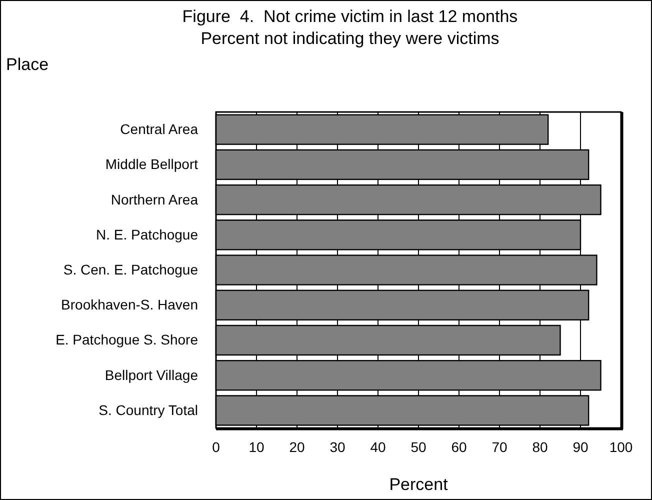 The height and width of the screenshot is (500, 652). What do you see at coordinates (151, 374) in the screenshot?
I see `y-tick-label: Bellport Village` at bounding box center [151, 374].